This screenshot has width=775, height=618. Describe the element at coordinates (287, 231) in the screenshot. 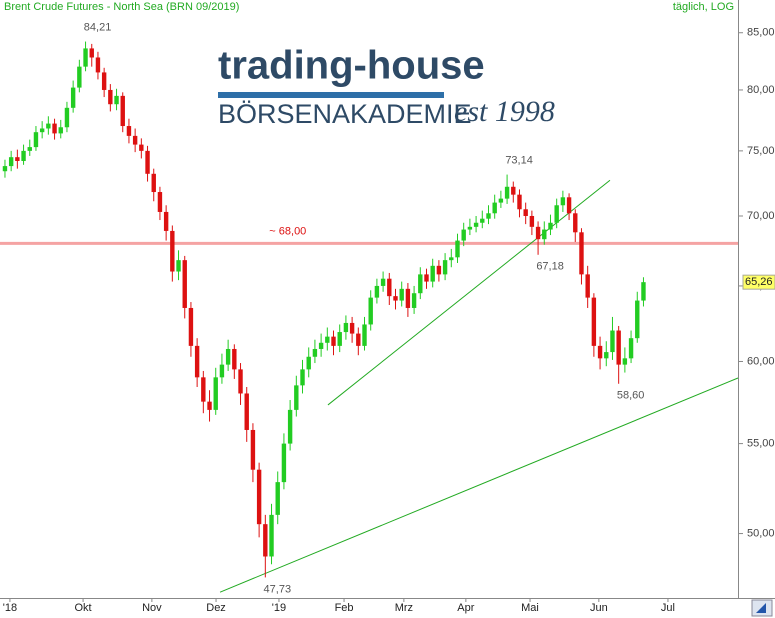

I see `horizontal-line-label: ~ 68,00` at that location.